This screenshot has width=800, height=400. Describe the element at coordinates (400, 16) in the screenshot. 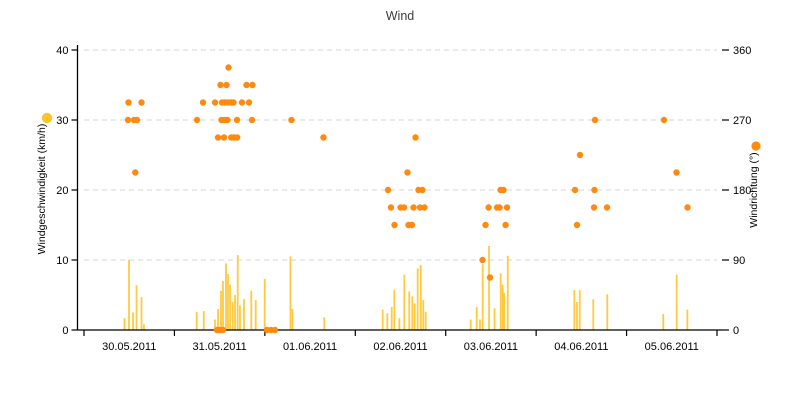

I see `chart-title: Wind` at that location.